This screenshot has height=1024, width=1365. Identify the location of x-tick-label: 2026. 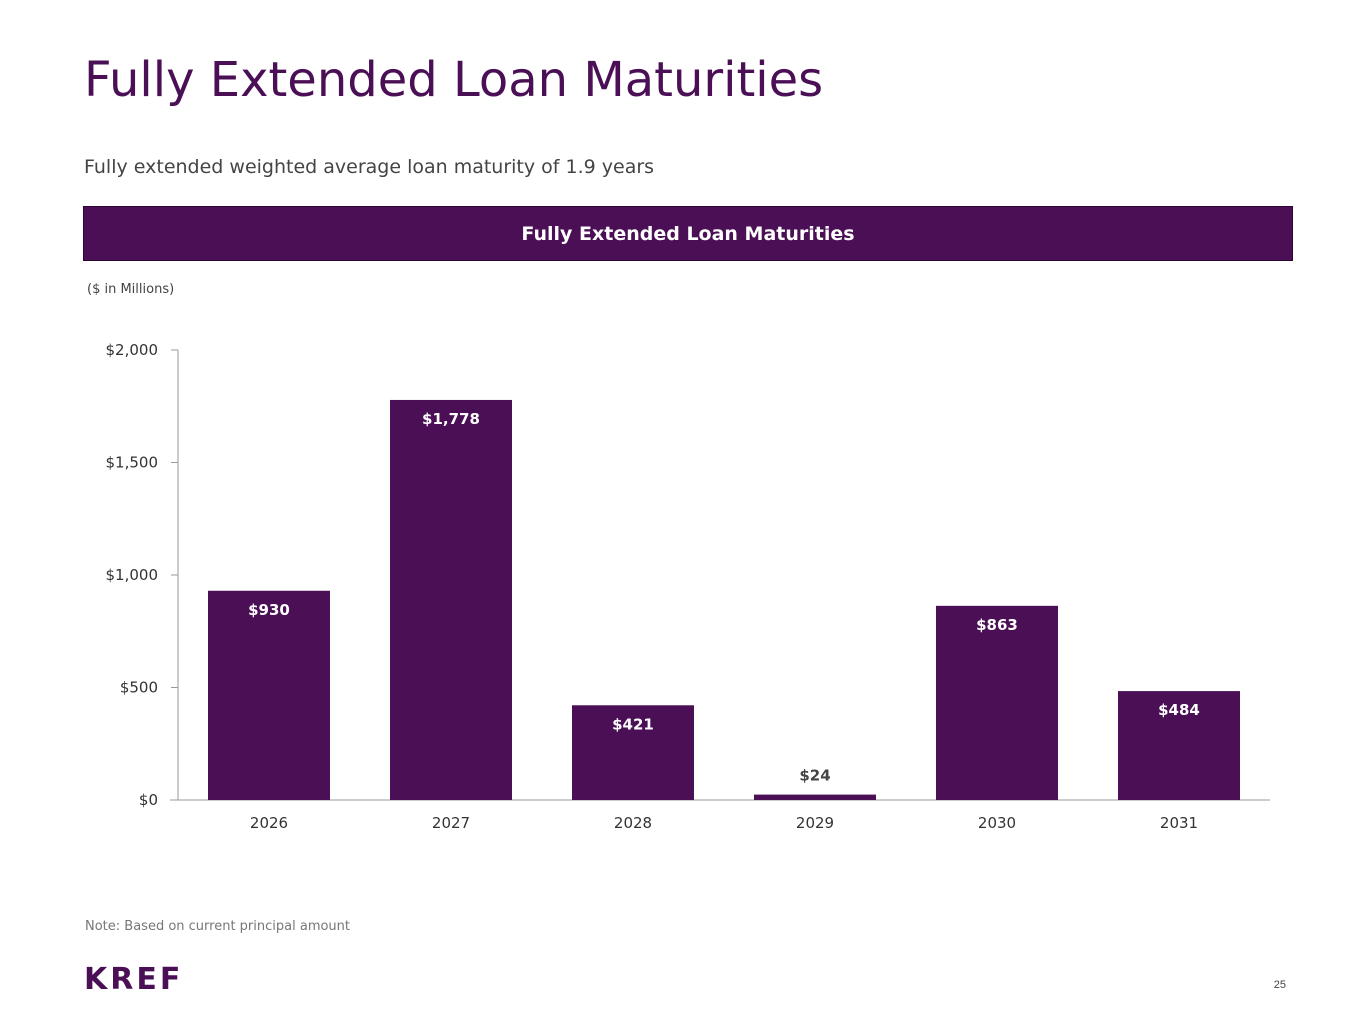
(269, 823).